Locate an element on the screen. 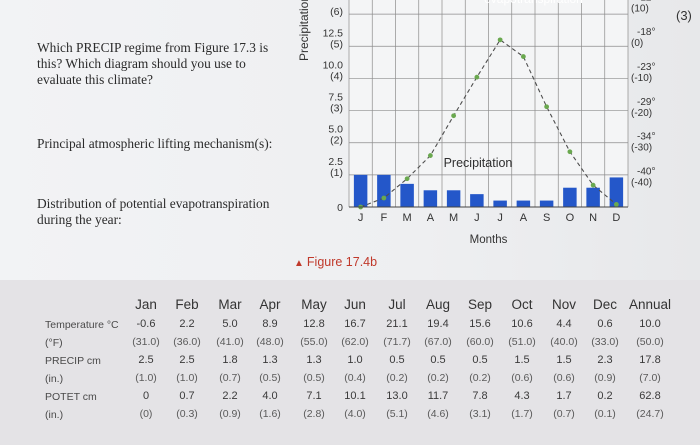 The image size is (700, 445). y-tick-label: 2.5 is located at coordinates (335, 162).